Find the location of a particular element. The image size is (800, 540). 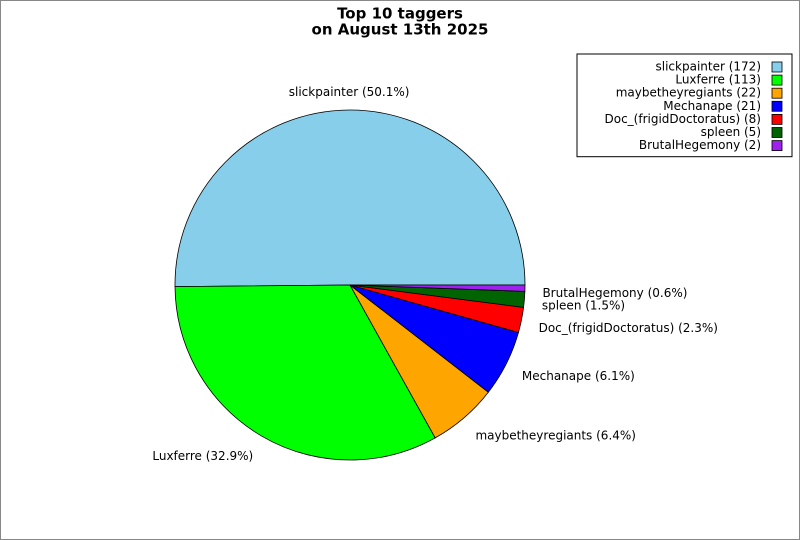

slice-label: maybetheyregiants (6.4%) is located at coordinates (555, 436).